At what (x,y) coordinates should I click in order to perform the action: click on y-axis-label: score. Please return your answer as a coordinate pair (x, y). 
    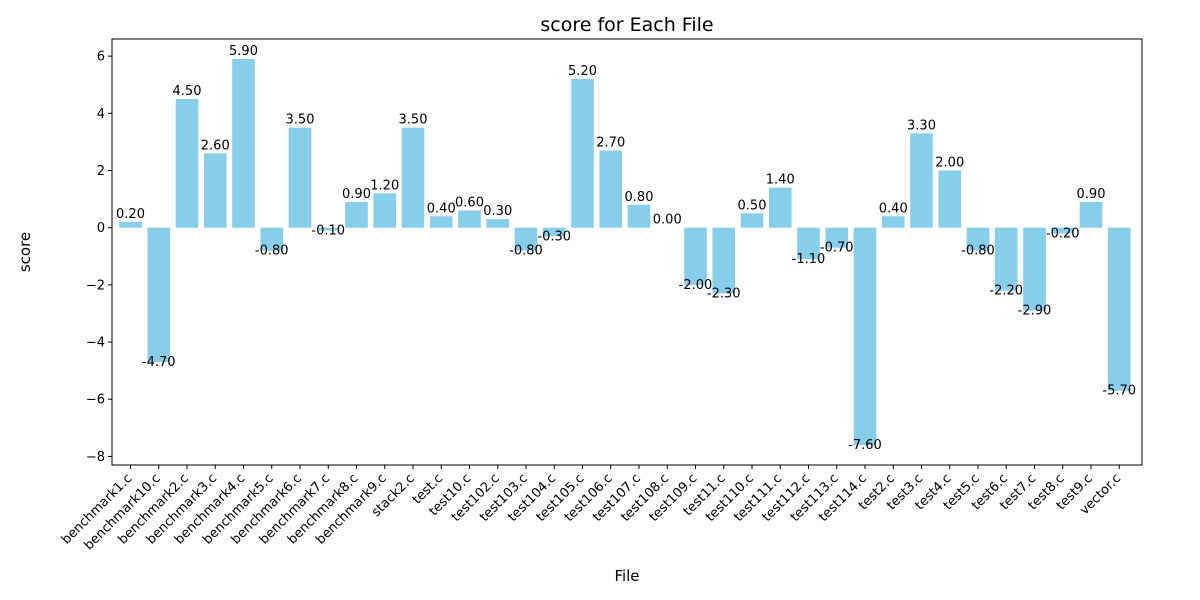
    Looking at the image, I should click on (25, 252).